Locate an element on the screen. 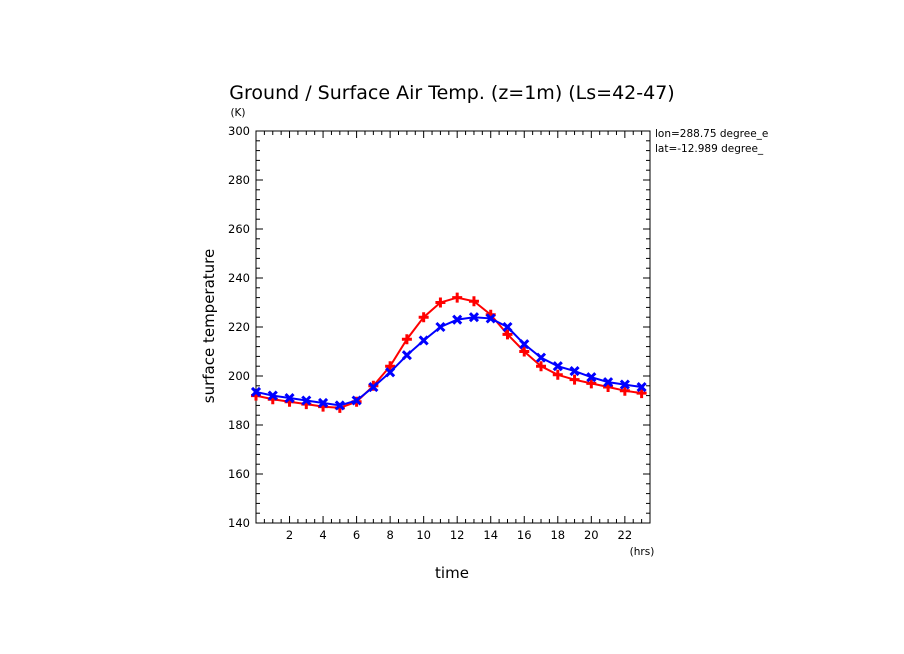 The width and height of the screenshot is (904, 654). y-tick-label: 180 is located at coordinates (239, 425).